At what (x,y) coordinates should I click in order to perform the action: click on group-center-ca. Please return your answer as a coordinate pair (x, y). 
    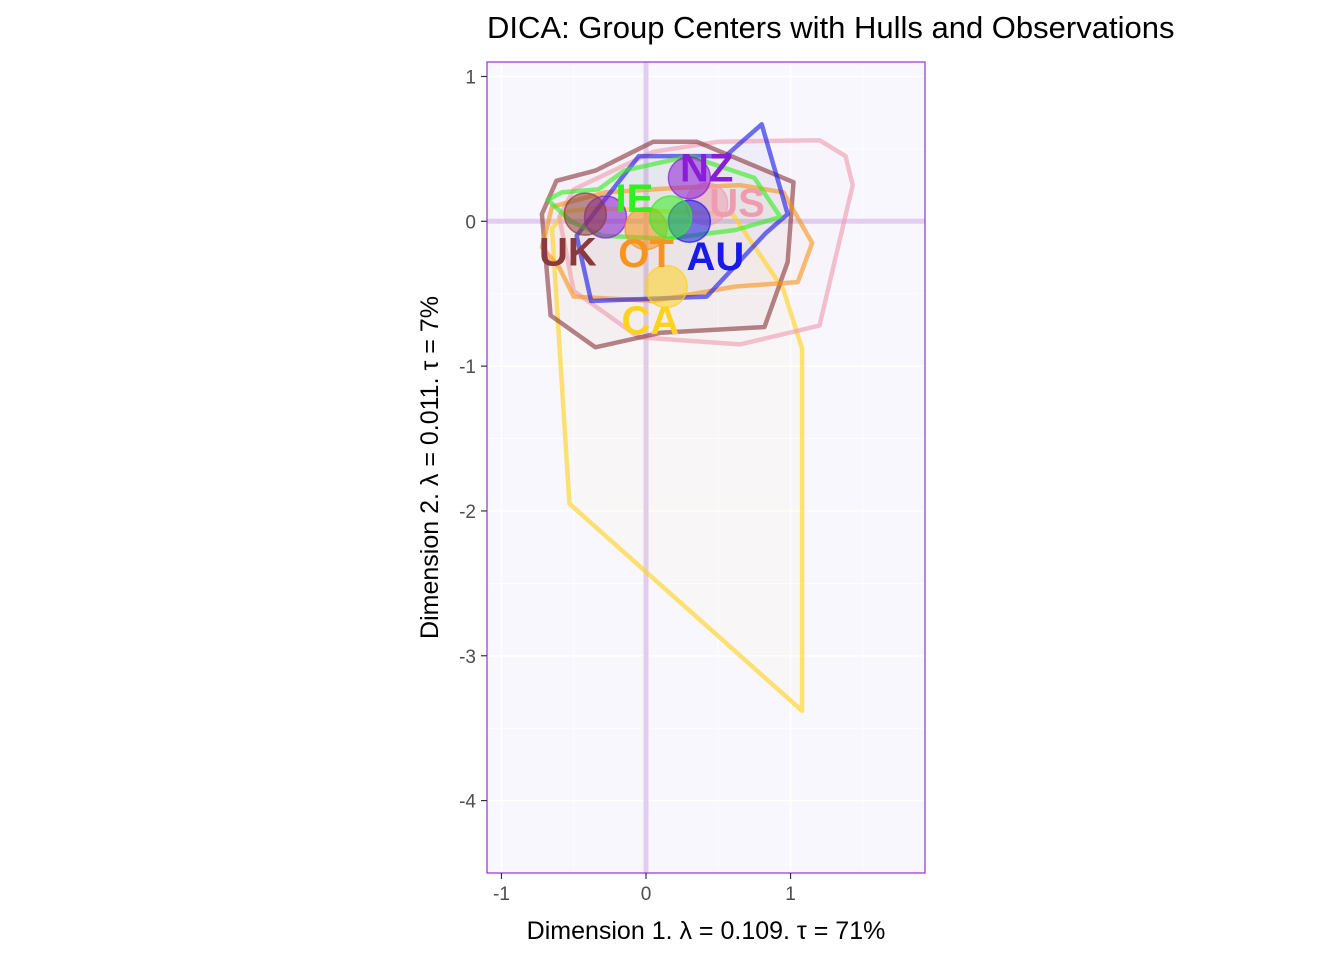
    Looking at the image, I should click on (666, 286).